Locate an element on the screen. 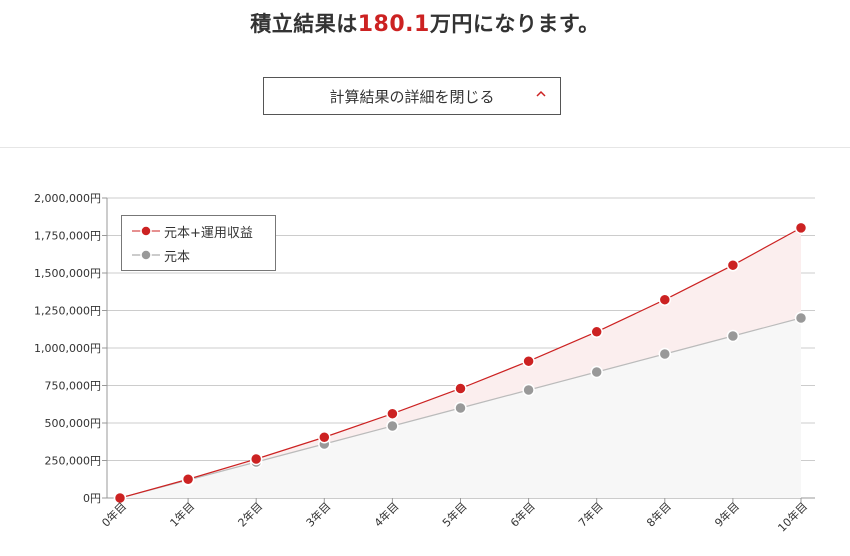 The height and width of the screenshot is (556, 850). x-tick-label: 5年目 is located at coordinates (454, 514).